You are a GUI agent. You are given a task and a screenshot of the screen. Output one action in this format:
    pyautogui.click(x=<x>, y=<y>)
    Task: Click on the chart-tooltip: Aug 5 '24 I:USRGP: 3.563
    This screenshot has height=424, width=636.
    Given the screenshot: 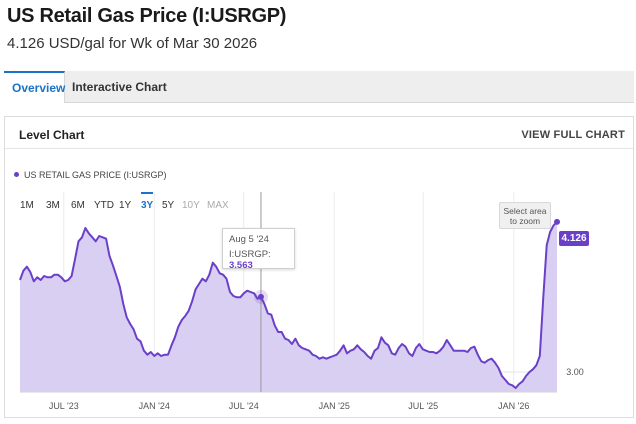 What is the action you would take?
    pyautogui.click(x=258, y=249)
    